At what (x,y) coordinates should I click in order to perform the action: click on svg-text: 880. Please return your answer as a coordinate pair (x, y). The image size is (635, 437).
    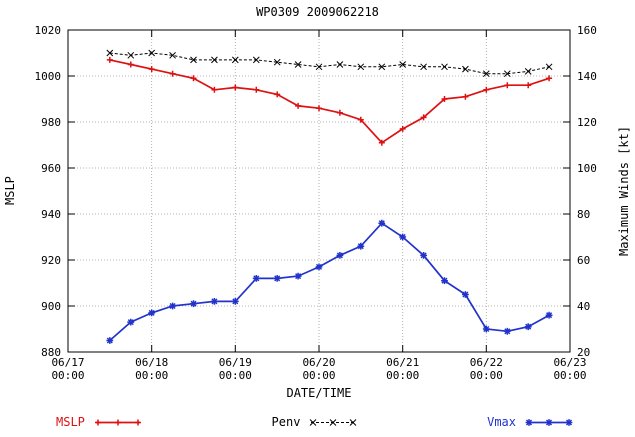
    Looking at the image, I should click on (51, 352).